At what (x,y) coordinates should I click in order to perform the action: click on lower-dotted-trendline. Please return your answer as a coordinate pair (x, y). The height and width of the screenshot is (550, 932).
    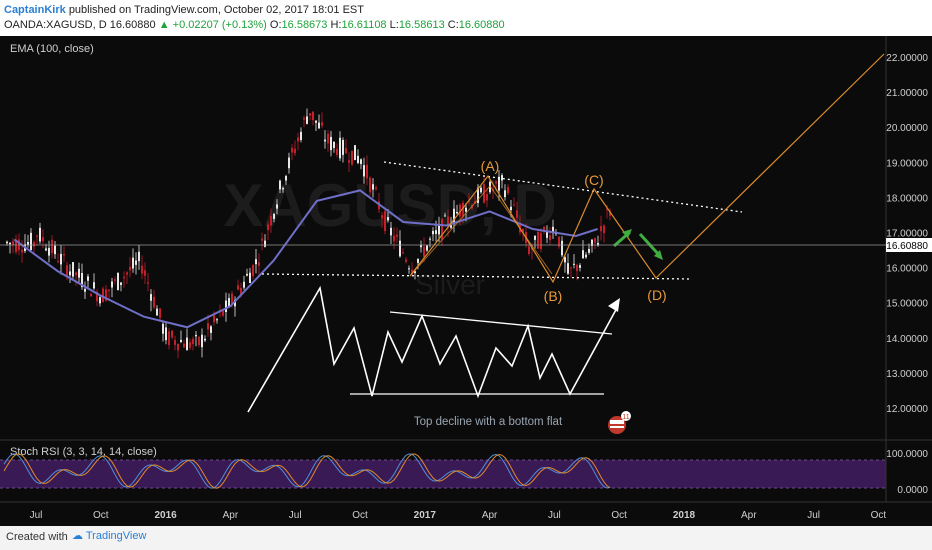
    Looking at the image, I should click on (477, 276).